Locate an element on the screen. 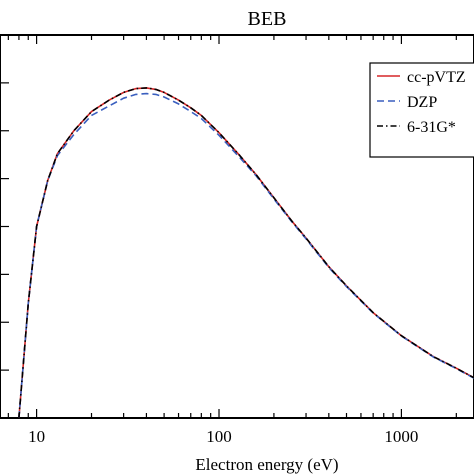  y-axis is located at coordinates (4, 226).